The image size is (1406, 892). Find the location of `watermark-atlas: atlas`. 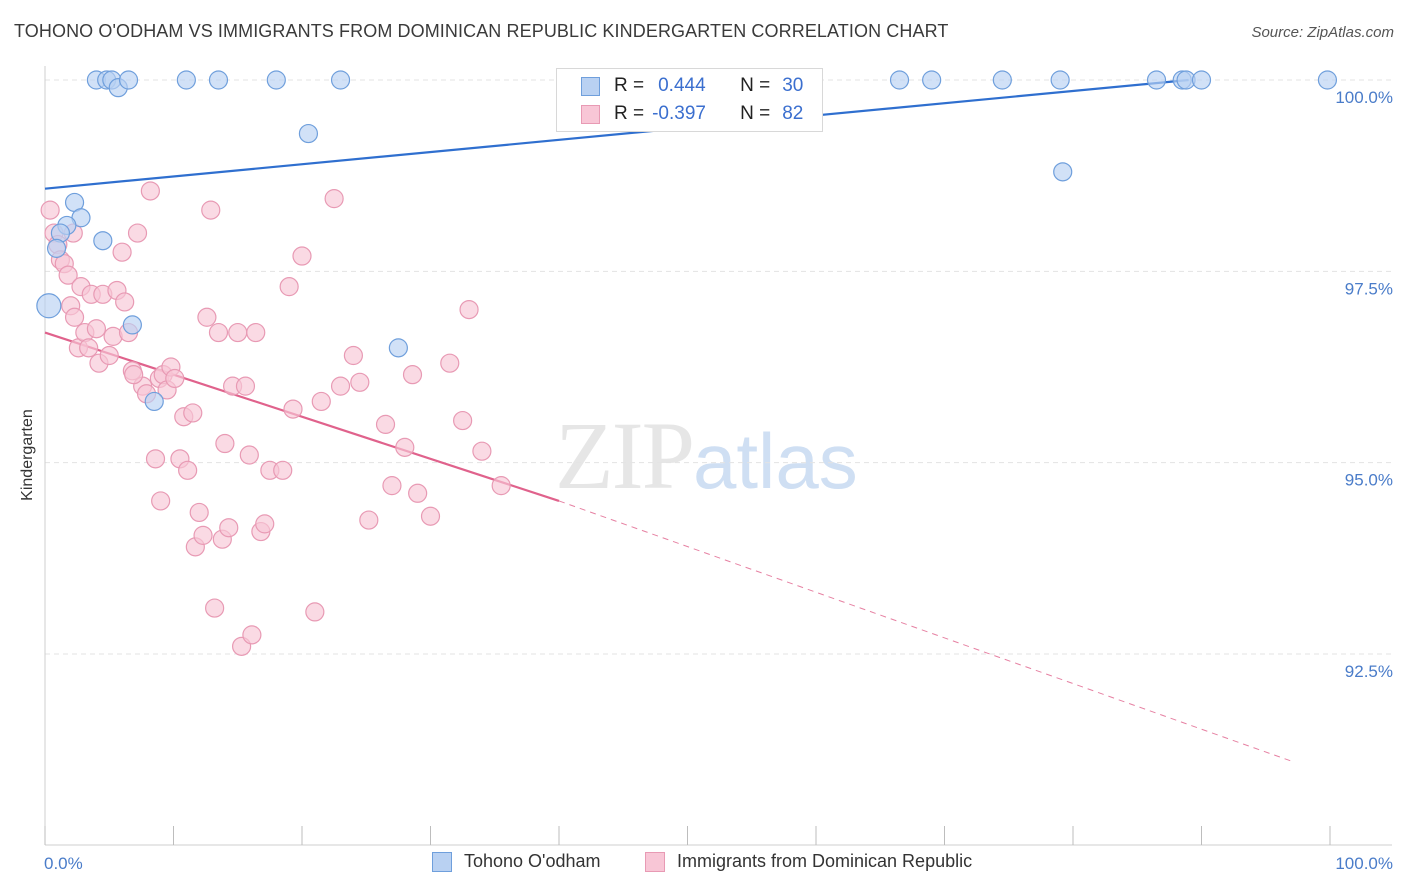

watermark-atlas: atlas is located at coordinates (775, 461).